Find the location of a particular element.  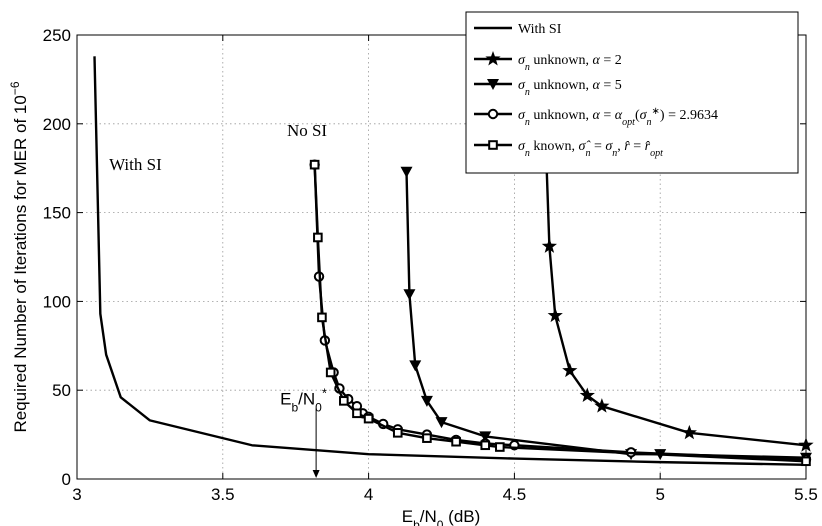

annotation-eb-n0-star: Eb/N0* is located at coordinates (303, 431).